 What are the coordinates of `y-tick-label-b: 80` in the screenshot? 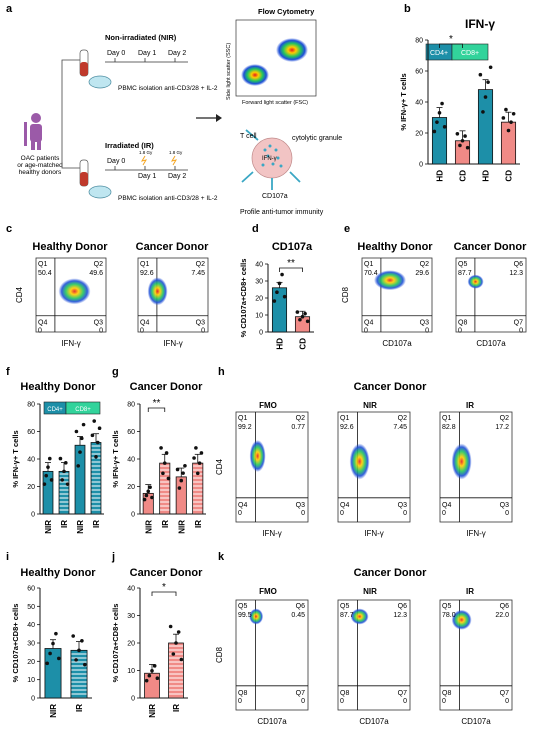 It's located at (419, 41).